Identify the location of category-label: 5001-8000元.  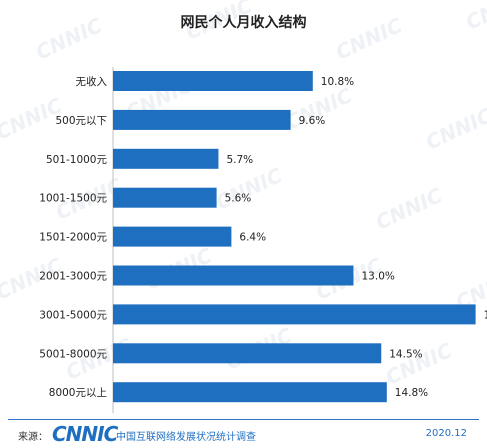
(73, 354).